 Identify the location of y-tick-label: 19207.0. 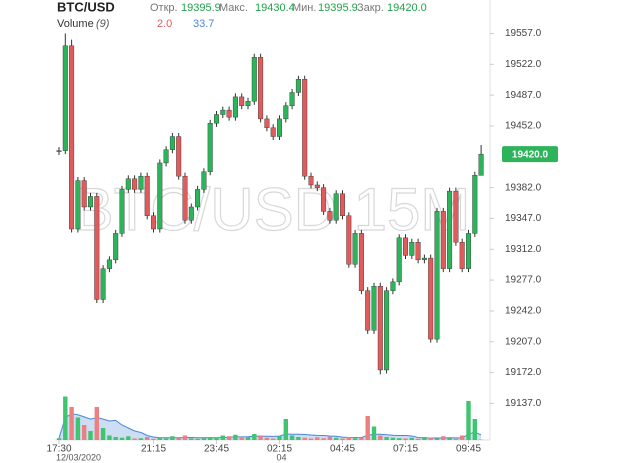
(523, 341).